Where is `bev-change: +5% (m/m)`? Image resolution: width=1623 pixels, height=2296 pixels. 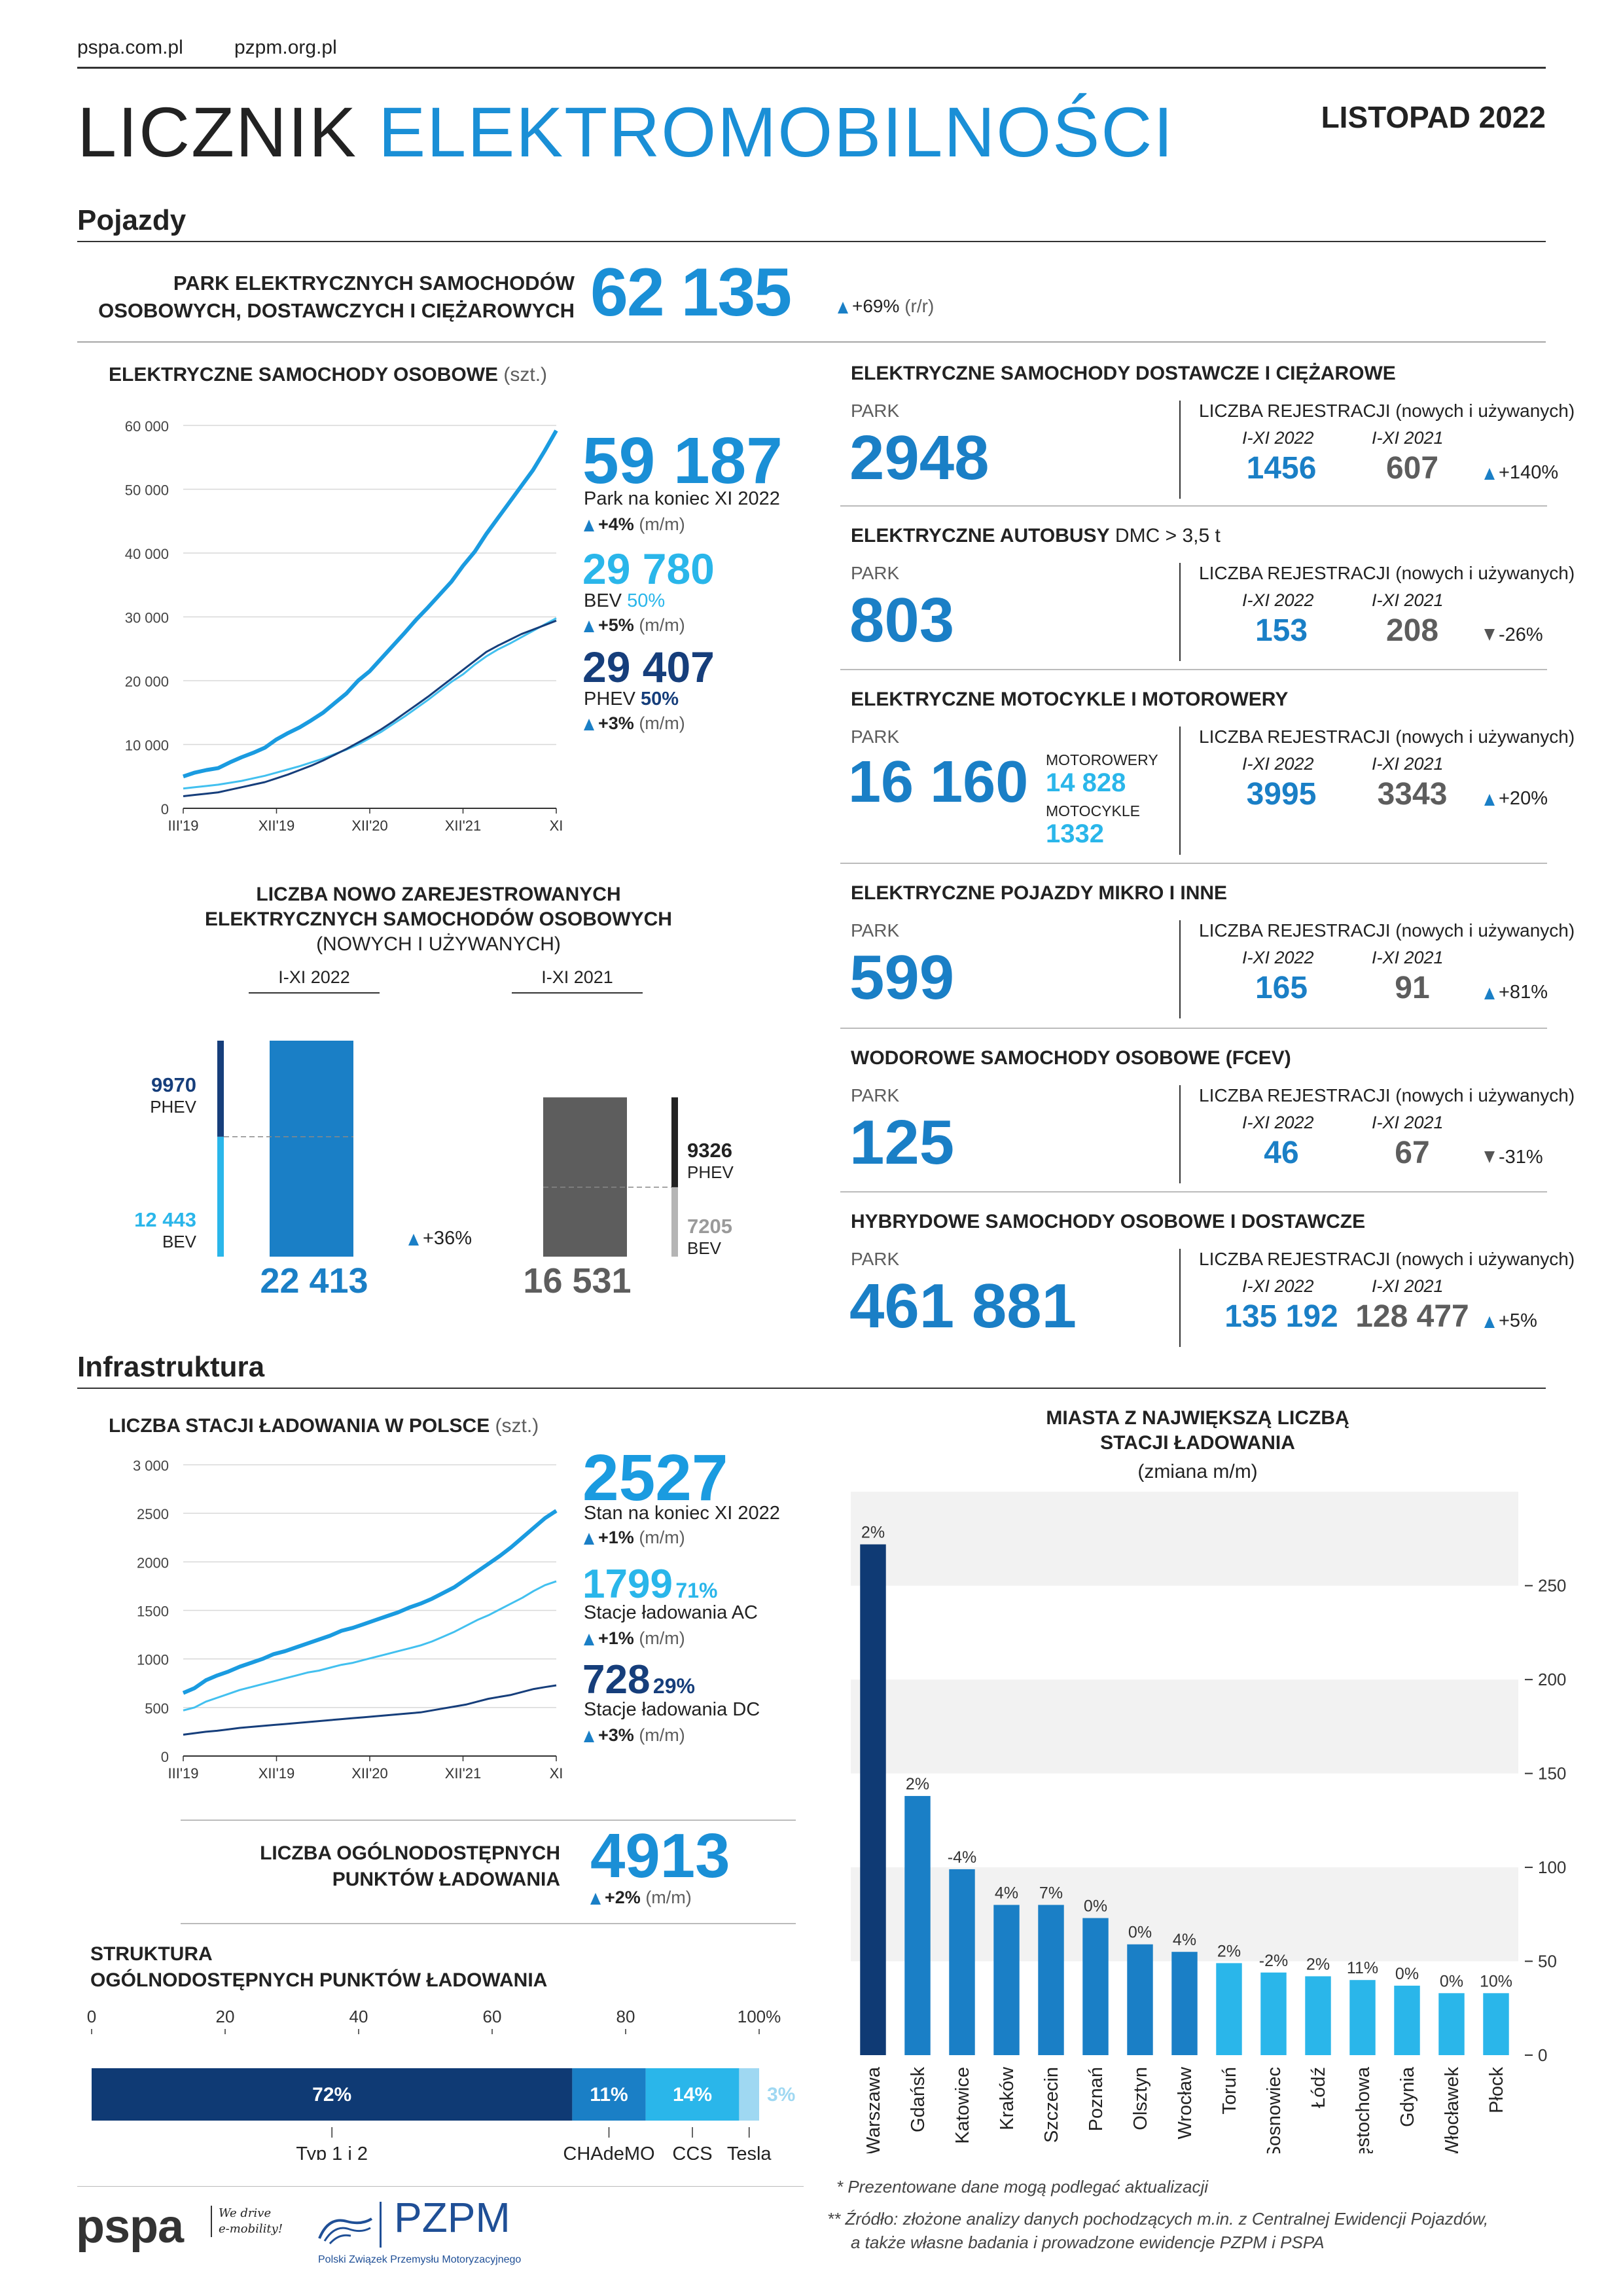 bev-change: +5% (m/m) is located at coordinates (634, 625).